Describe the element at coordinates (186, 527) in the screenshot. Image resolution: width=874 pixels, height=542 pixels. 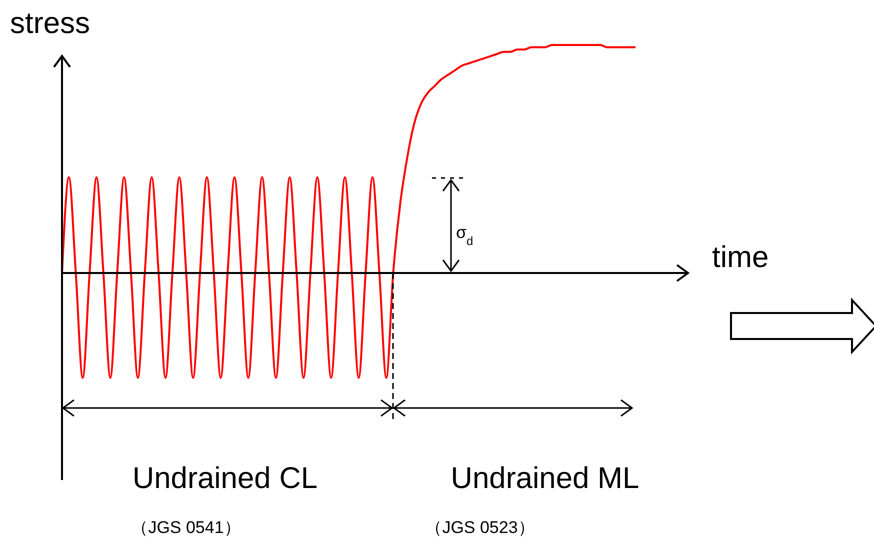
I see `text: （JGS 0541）` at that location.